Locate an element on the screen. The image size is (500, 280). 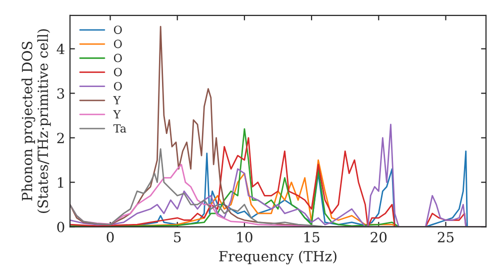
x-tick-label: 5 is located at coordinates (177, 237).